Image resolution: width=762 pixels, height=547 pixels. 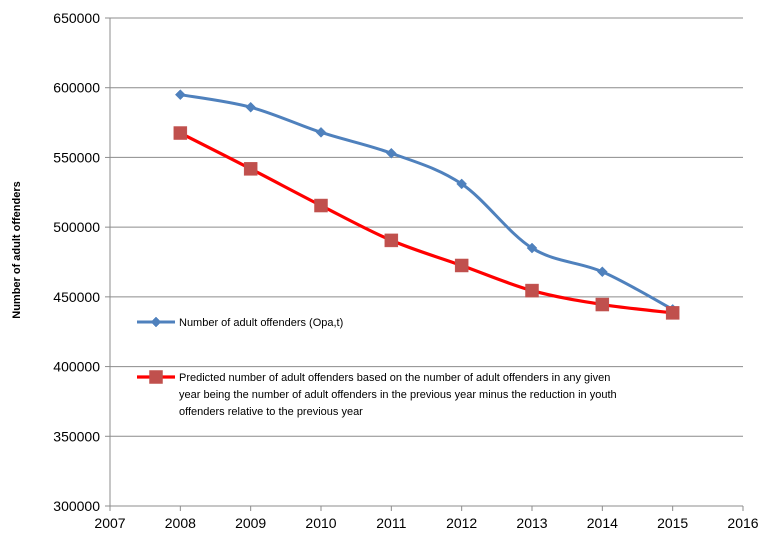 I want to click on legend-label-1: Number of adult offenders (Opa,t), so click(x=261, y=323).